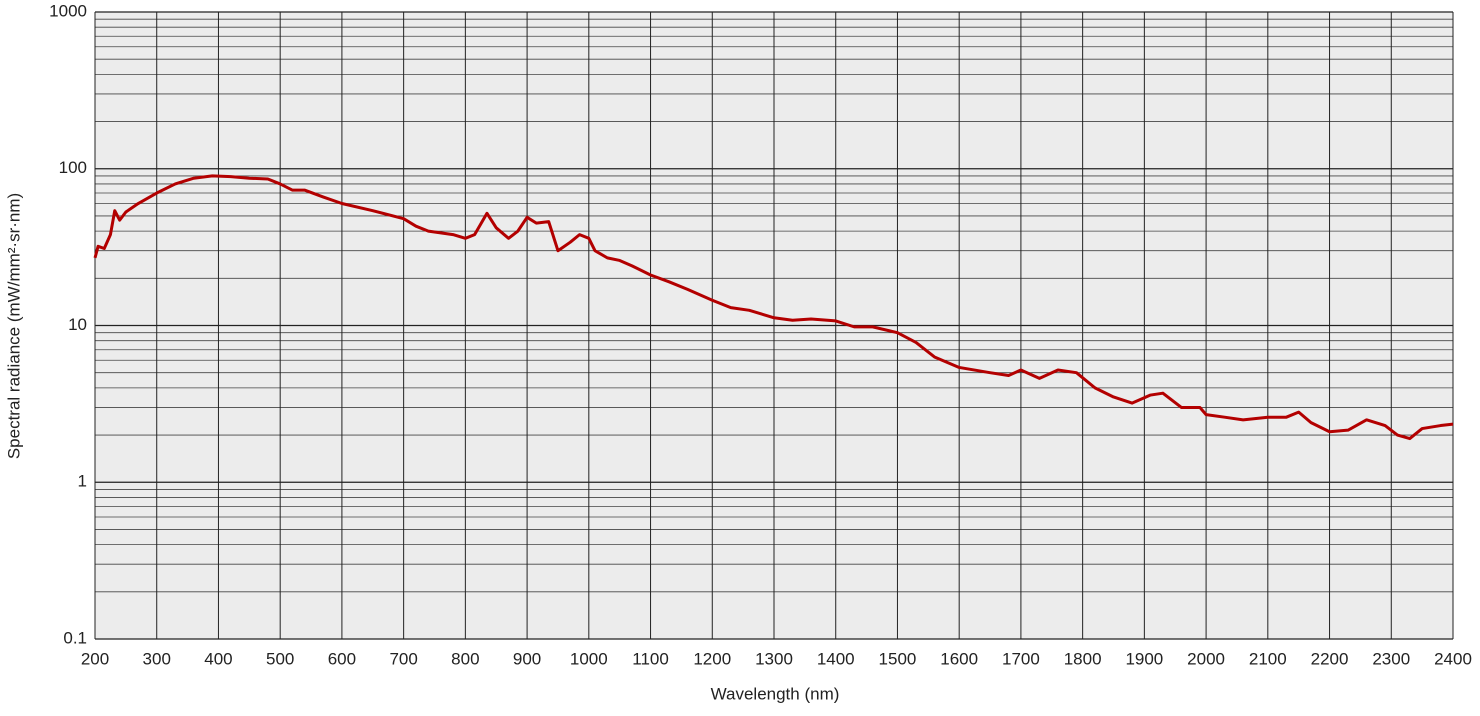 The image size is (1480, 716). What do you see at coordinates (342, 658) in the screenshot?
I see `x-tick-label: 600` at bounding box center [342, 658].